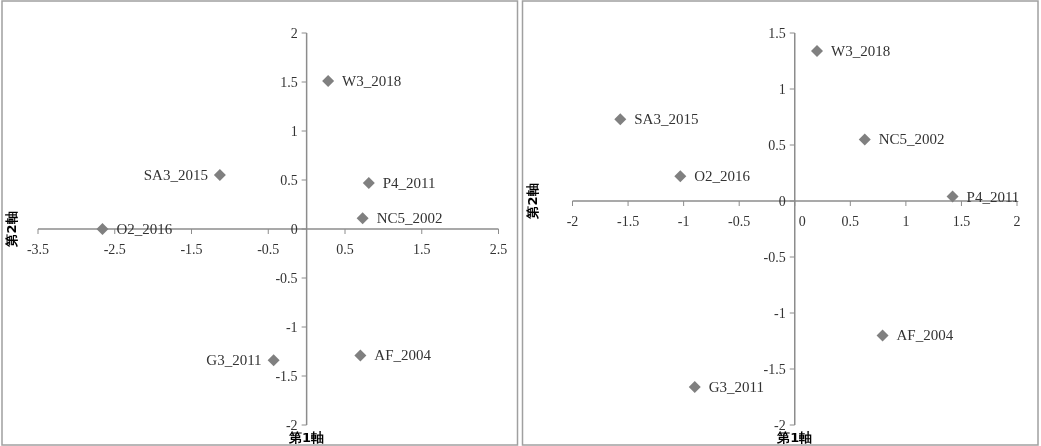 This screenshot has height=446, width=1041. What do you see at coordinates (802, 221) in the screenshot?
I see `x-tick-label: 0` at bounding box center [802, 221].